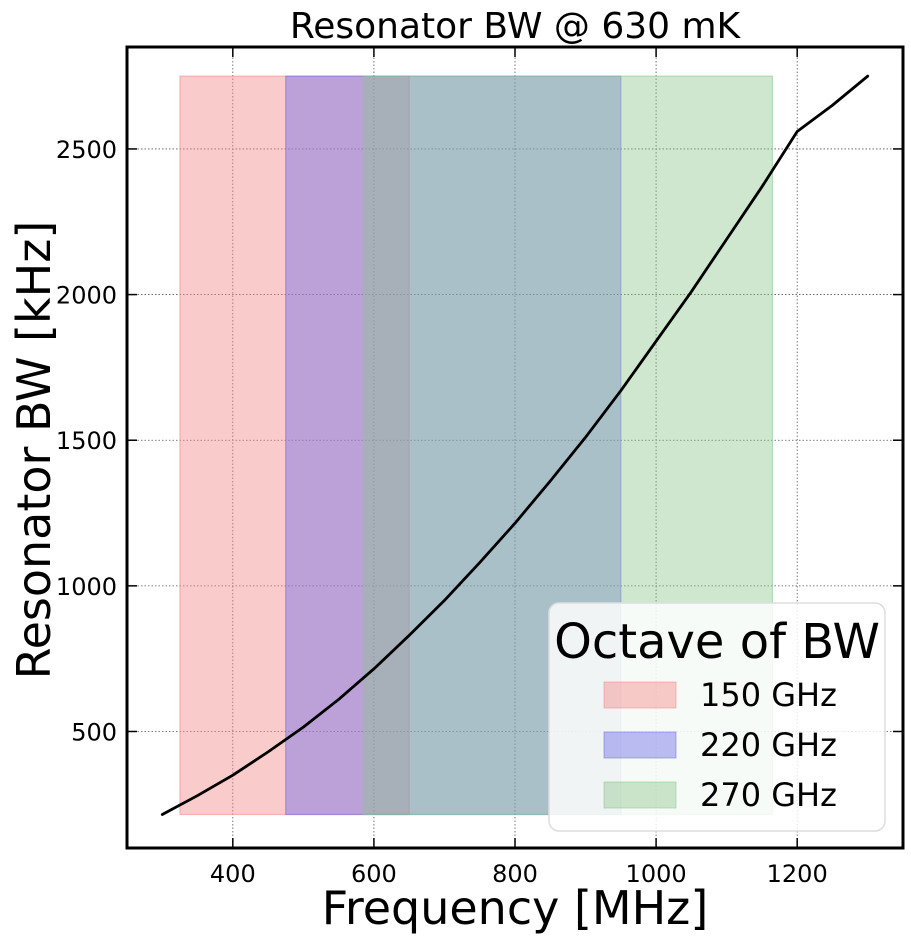 This screenshot has height=948, width=911. I want to click on legend-title: Octave of BW, so click(717, 642).